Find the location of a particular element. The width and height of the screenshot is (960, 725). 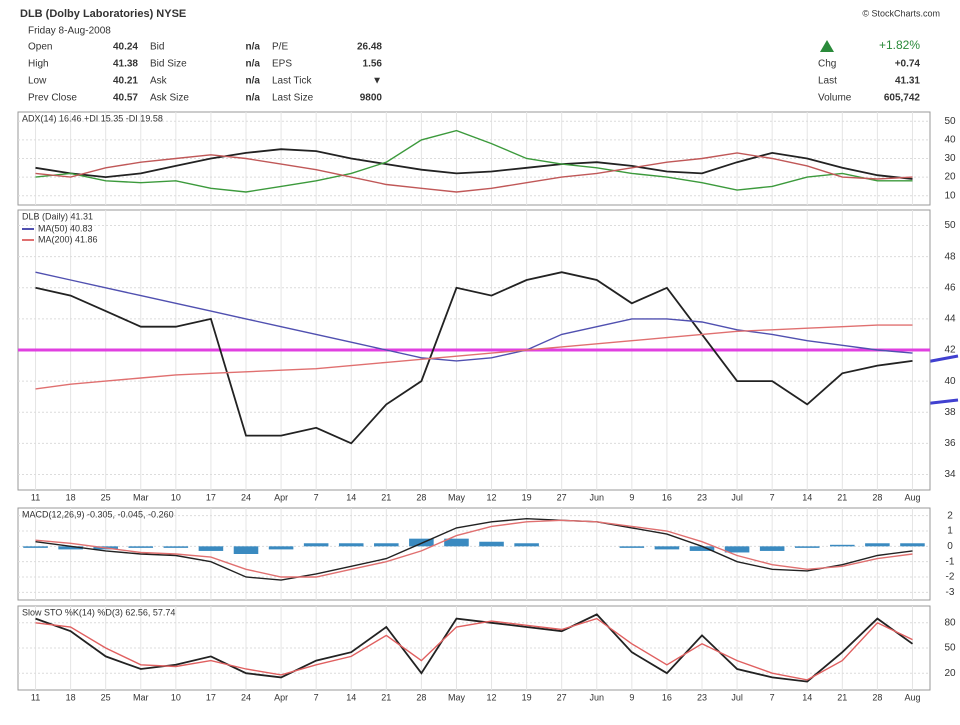

legend-label: MA(200) 41.86 is located at coordinates (68, 239).